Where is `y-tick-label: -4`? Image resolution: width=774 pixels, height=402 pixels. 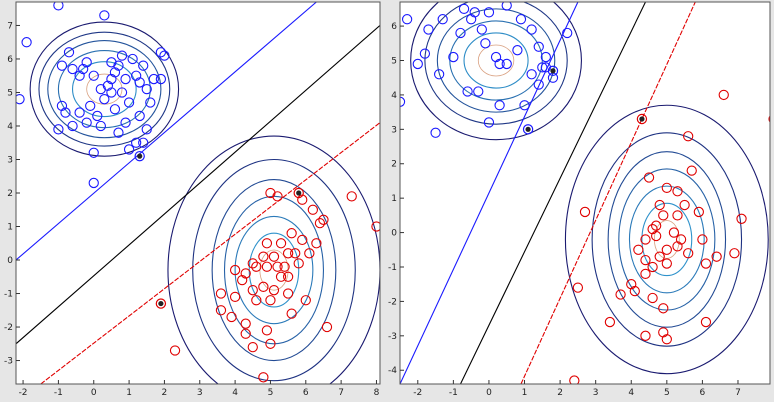
y-tick-label: -4 is located at coordinates (392, 371).